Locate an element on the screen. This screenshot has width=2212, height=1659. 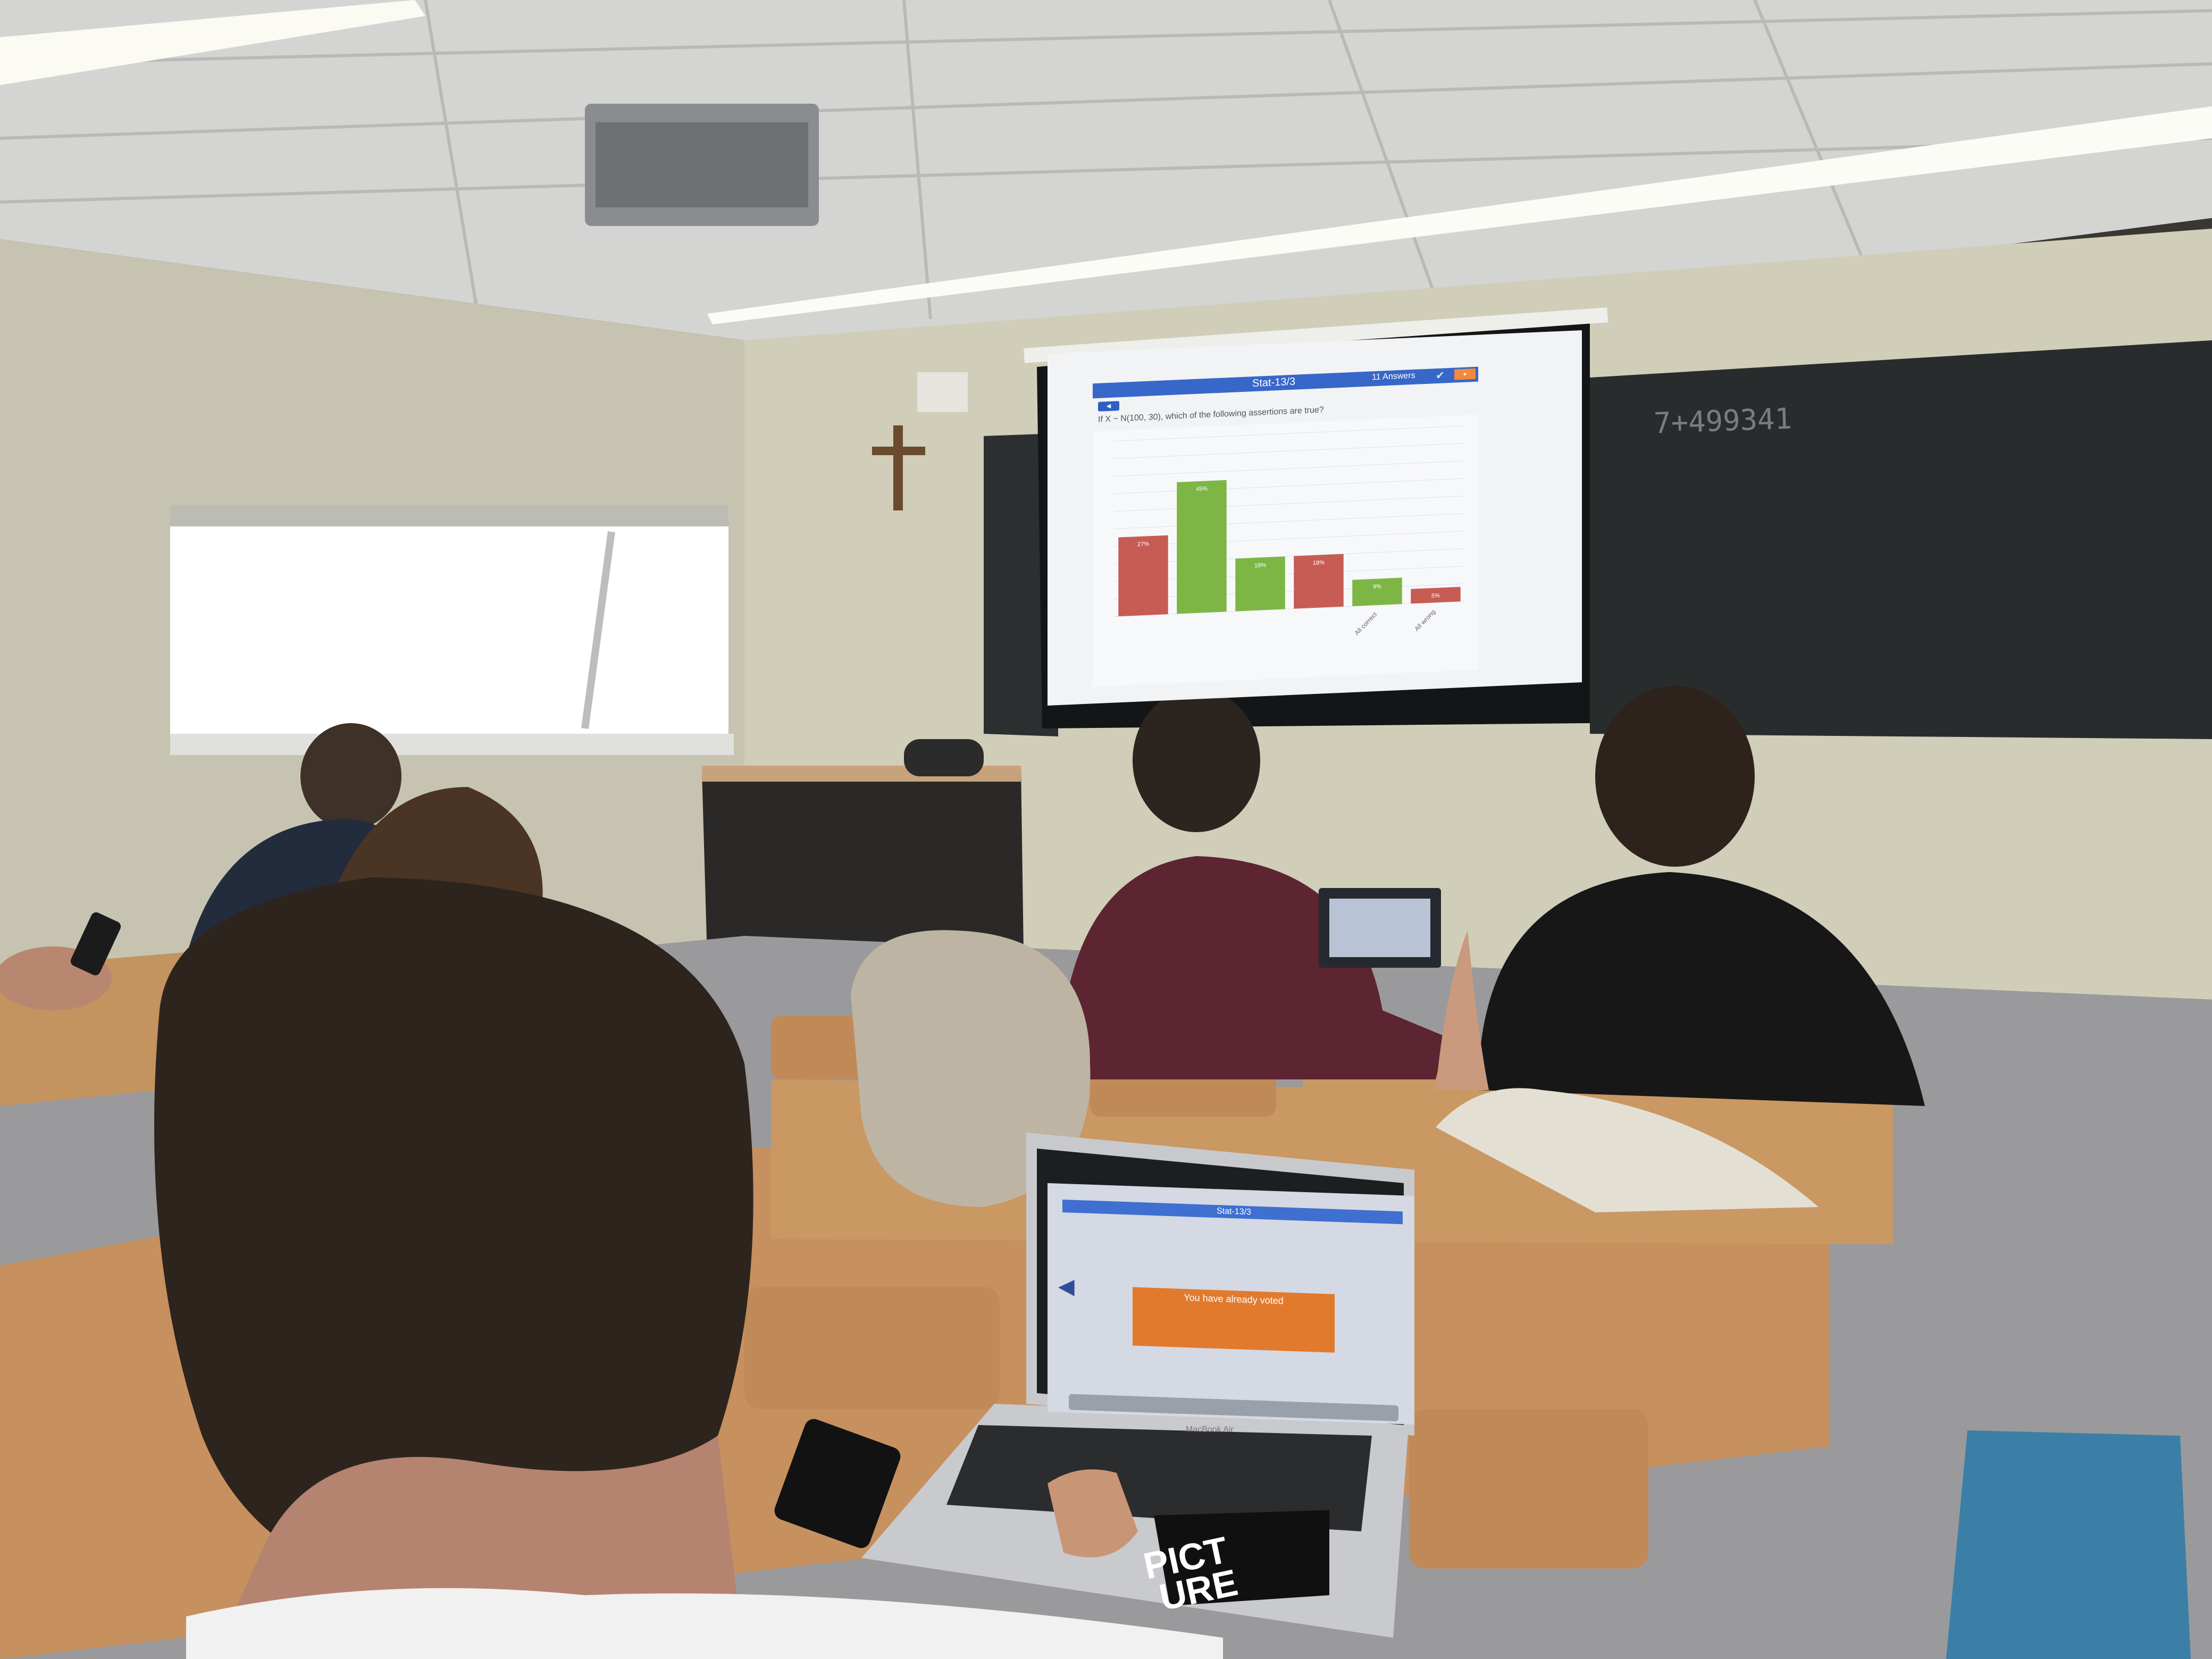
chart-data-label: 45% is located at coordinates (1202, 488).